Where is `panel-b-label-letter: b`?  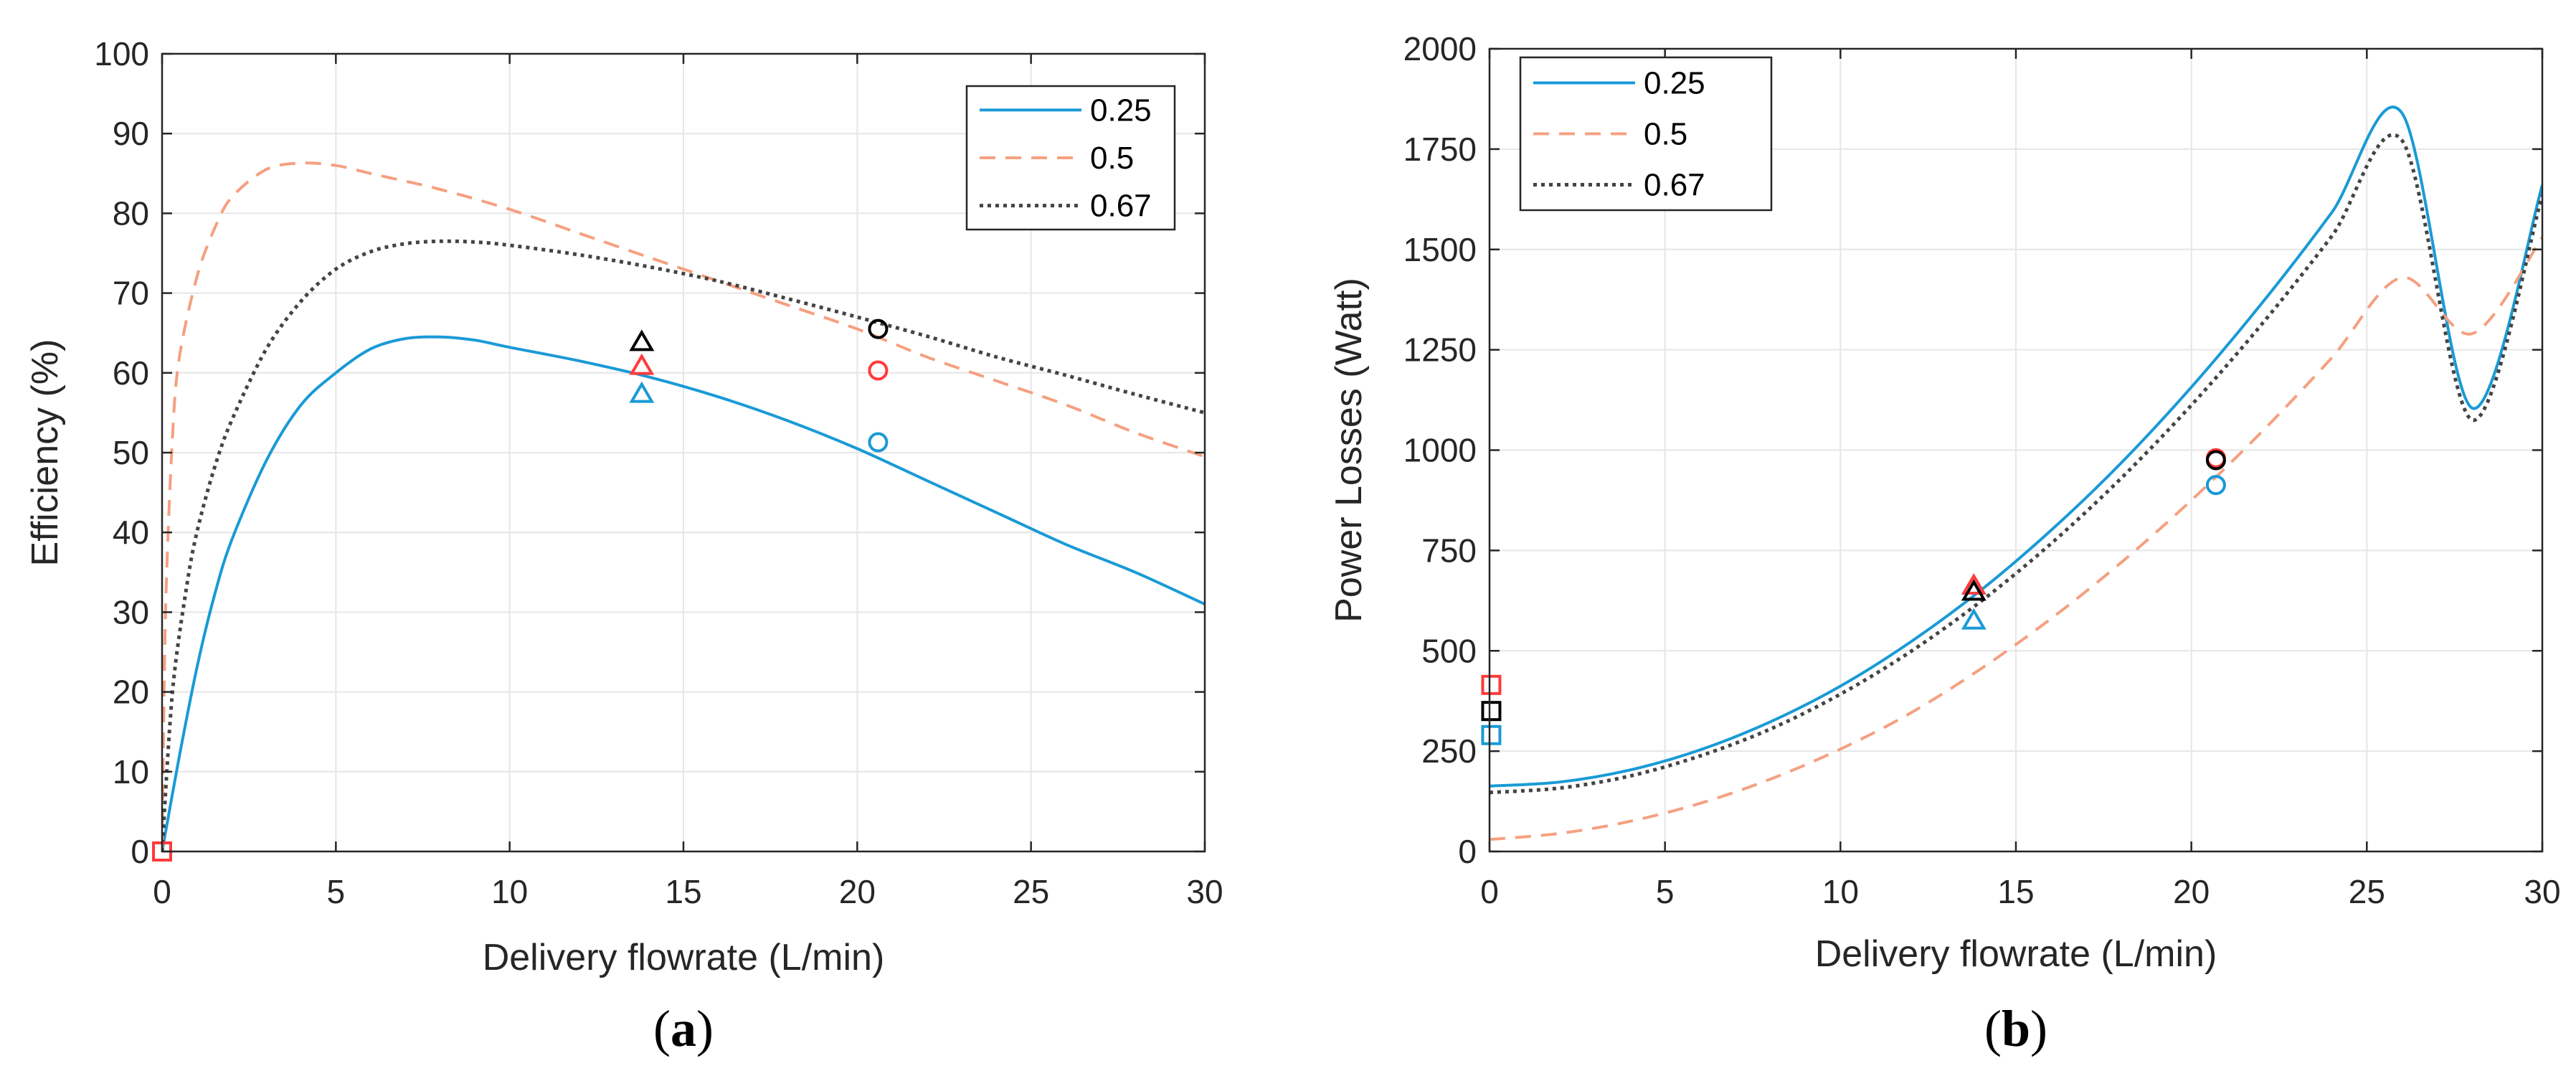
panel-b-label-letter: b is located at coordinates (2016, 1028).